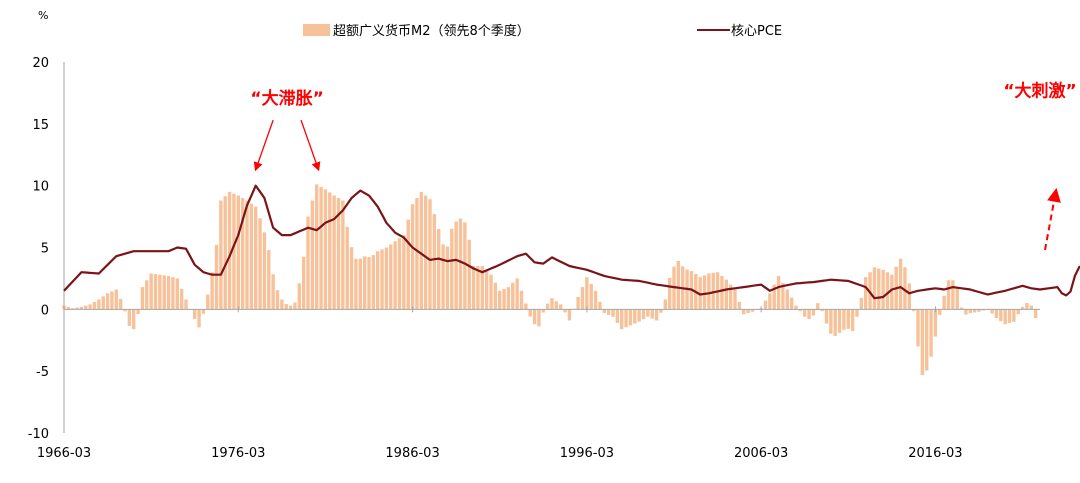  Describe the element at coordinates (40, 125) in the screenshot. I see `y-tick-label: 15` at that location.